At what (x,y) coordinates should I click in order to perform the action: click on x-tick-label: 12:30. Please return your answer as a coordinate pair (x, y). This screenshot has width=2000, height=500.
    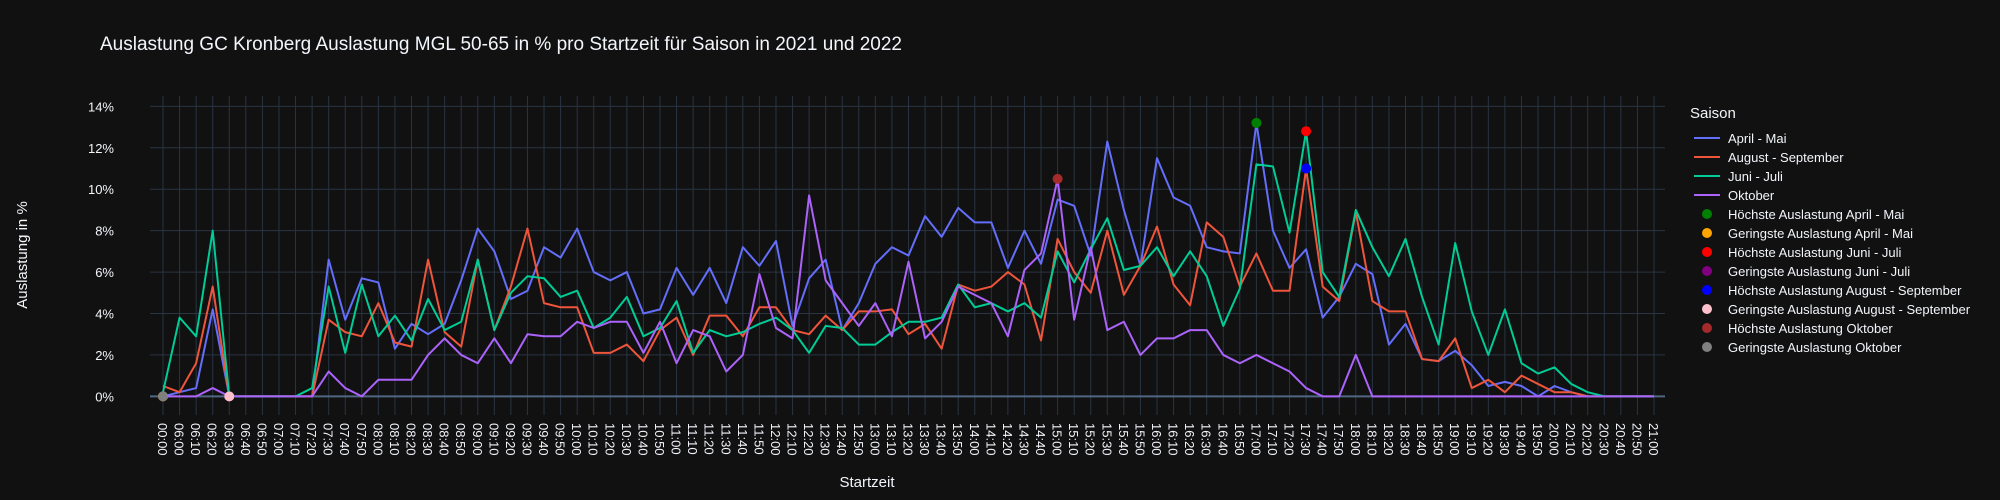
    Looking at the image, I should click on (825, 439).